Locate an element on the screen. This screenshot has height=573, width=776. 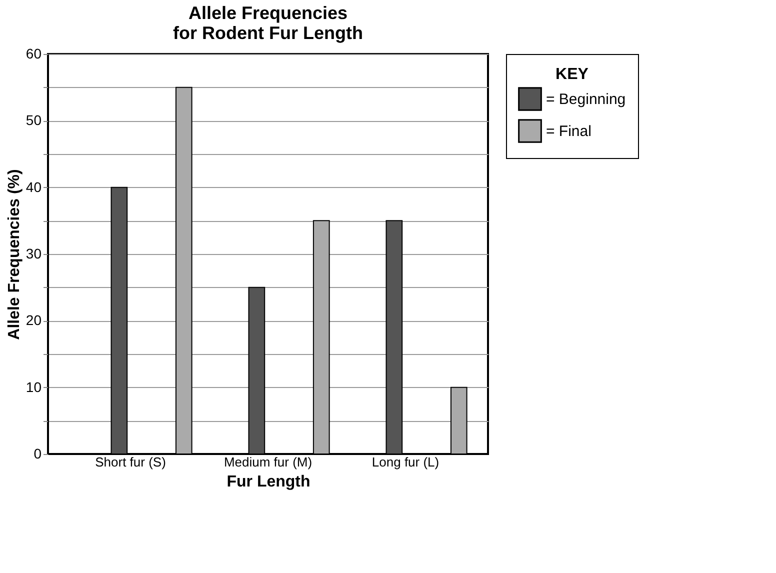
x-axis-title: Fur Length is located at coordinates (268, 482).